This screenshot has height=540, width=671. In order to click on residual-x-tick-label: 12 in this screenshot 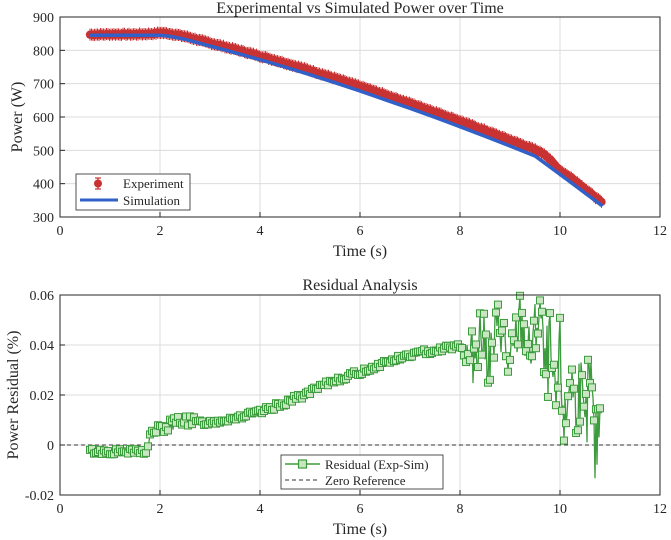, I will do `click(660, 509)`.